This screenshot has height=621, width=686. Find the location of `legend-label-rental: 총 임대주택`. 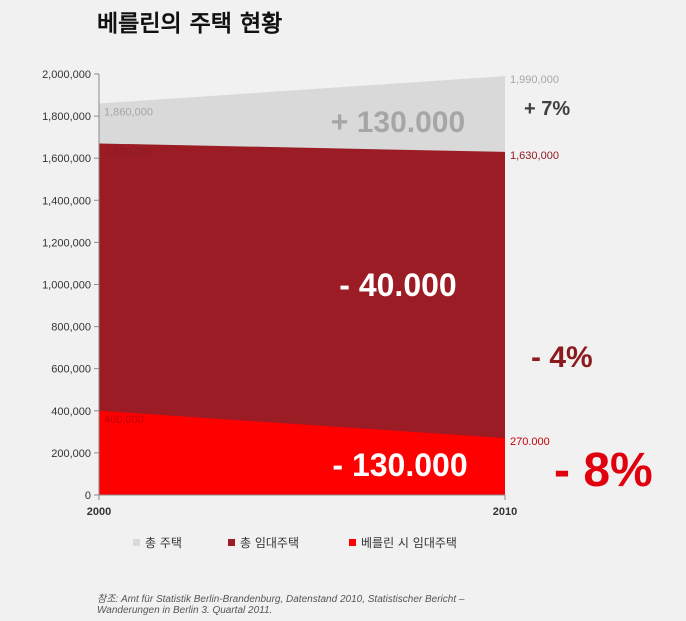

legend-label-rental: 총 임대주택 is located at coordinates (270, 543).